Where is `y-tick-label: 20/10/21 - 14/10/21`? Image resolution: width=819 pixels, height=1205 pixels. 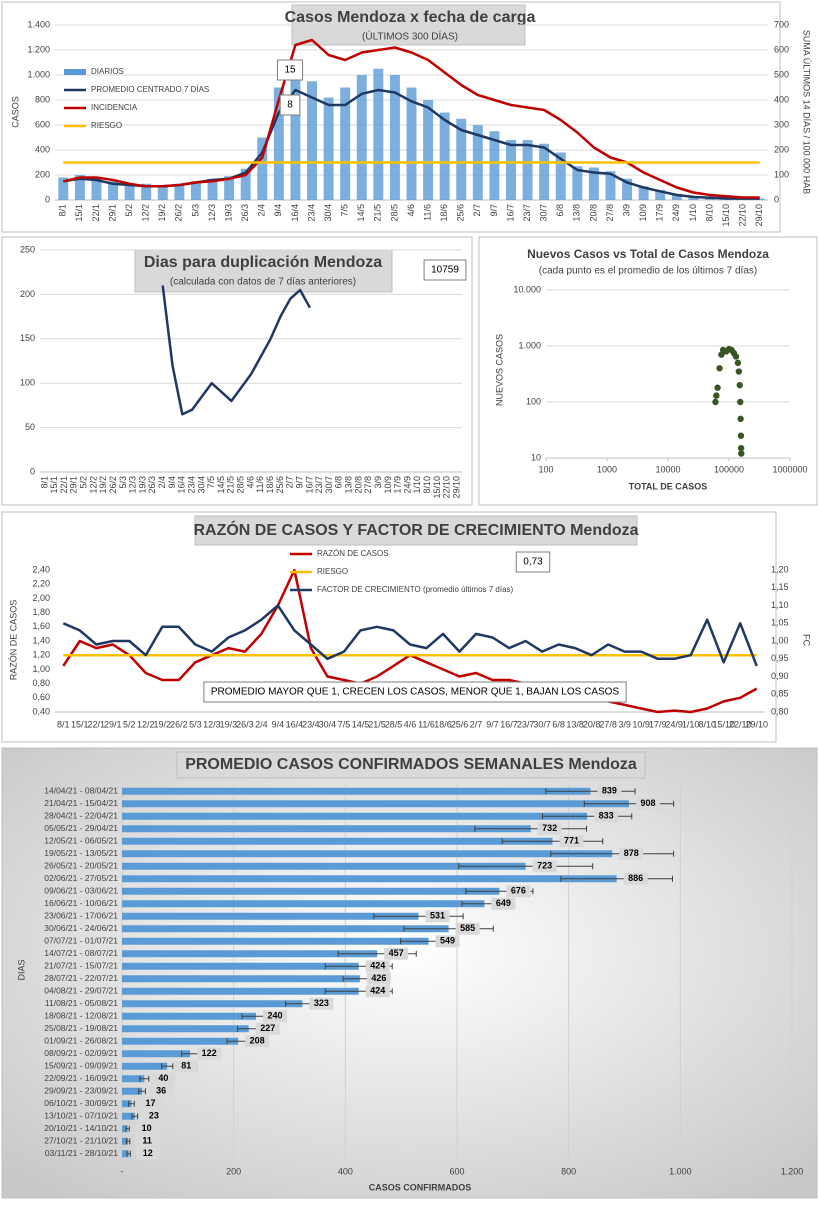
y-tick-label: 20/10/21 - 14/10/21 is located at coordinates (81, 1128).